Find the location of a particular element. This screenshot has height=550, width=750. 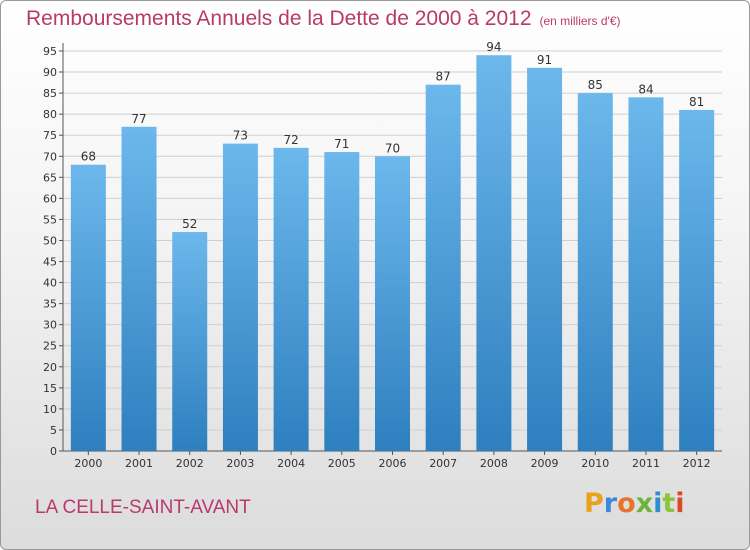

x-tick-label: 2010 is located at coordinates (595, 463).